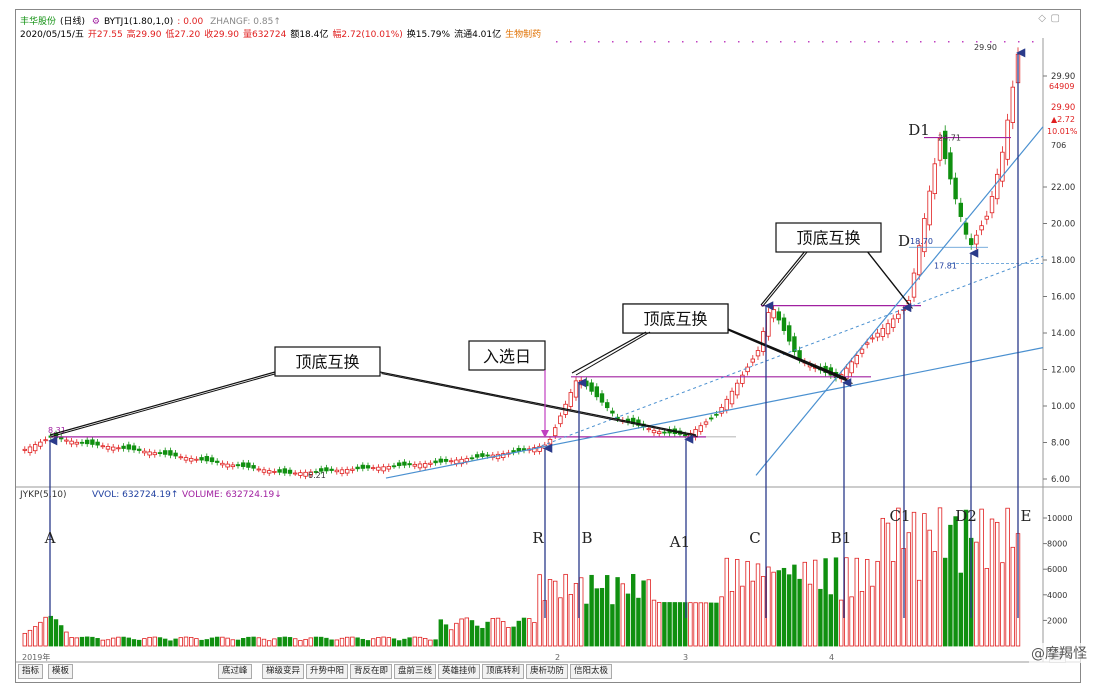  Describe the element at coordinates (591, 671) in the screenshot. I see `formula-button: 信阳太极` at that location.